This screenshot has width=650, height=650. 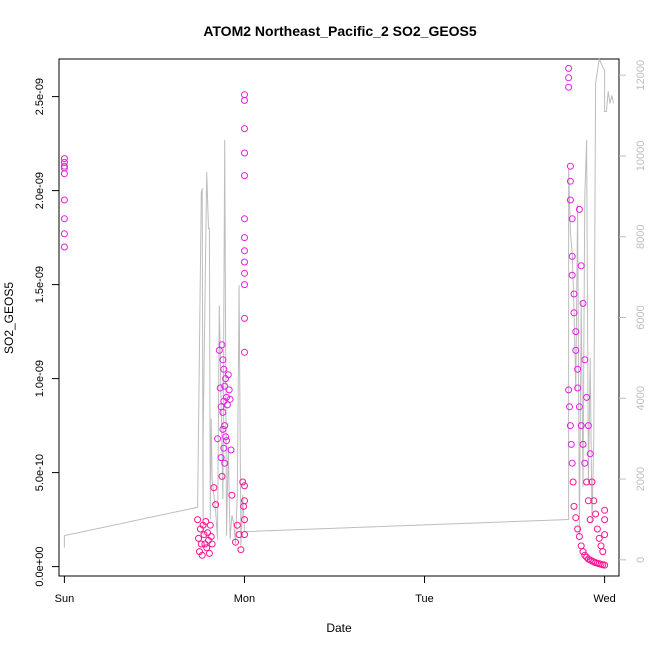 What do you see at coordinates (40, 96) in the screenshot?
I see `y-tick-label: 2.5e-09` at bounding box center [40, 96].